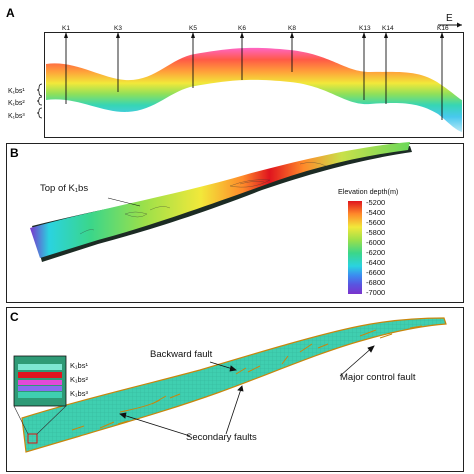 Image resolution: width=474 pixels, height=474 pixels. Describe the element at coordinates (181, 354) in the screenshot. I see `backward-fault-label: Backward fault` at that location.